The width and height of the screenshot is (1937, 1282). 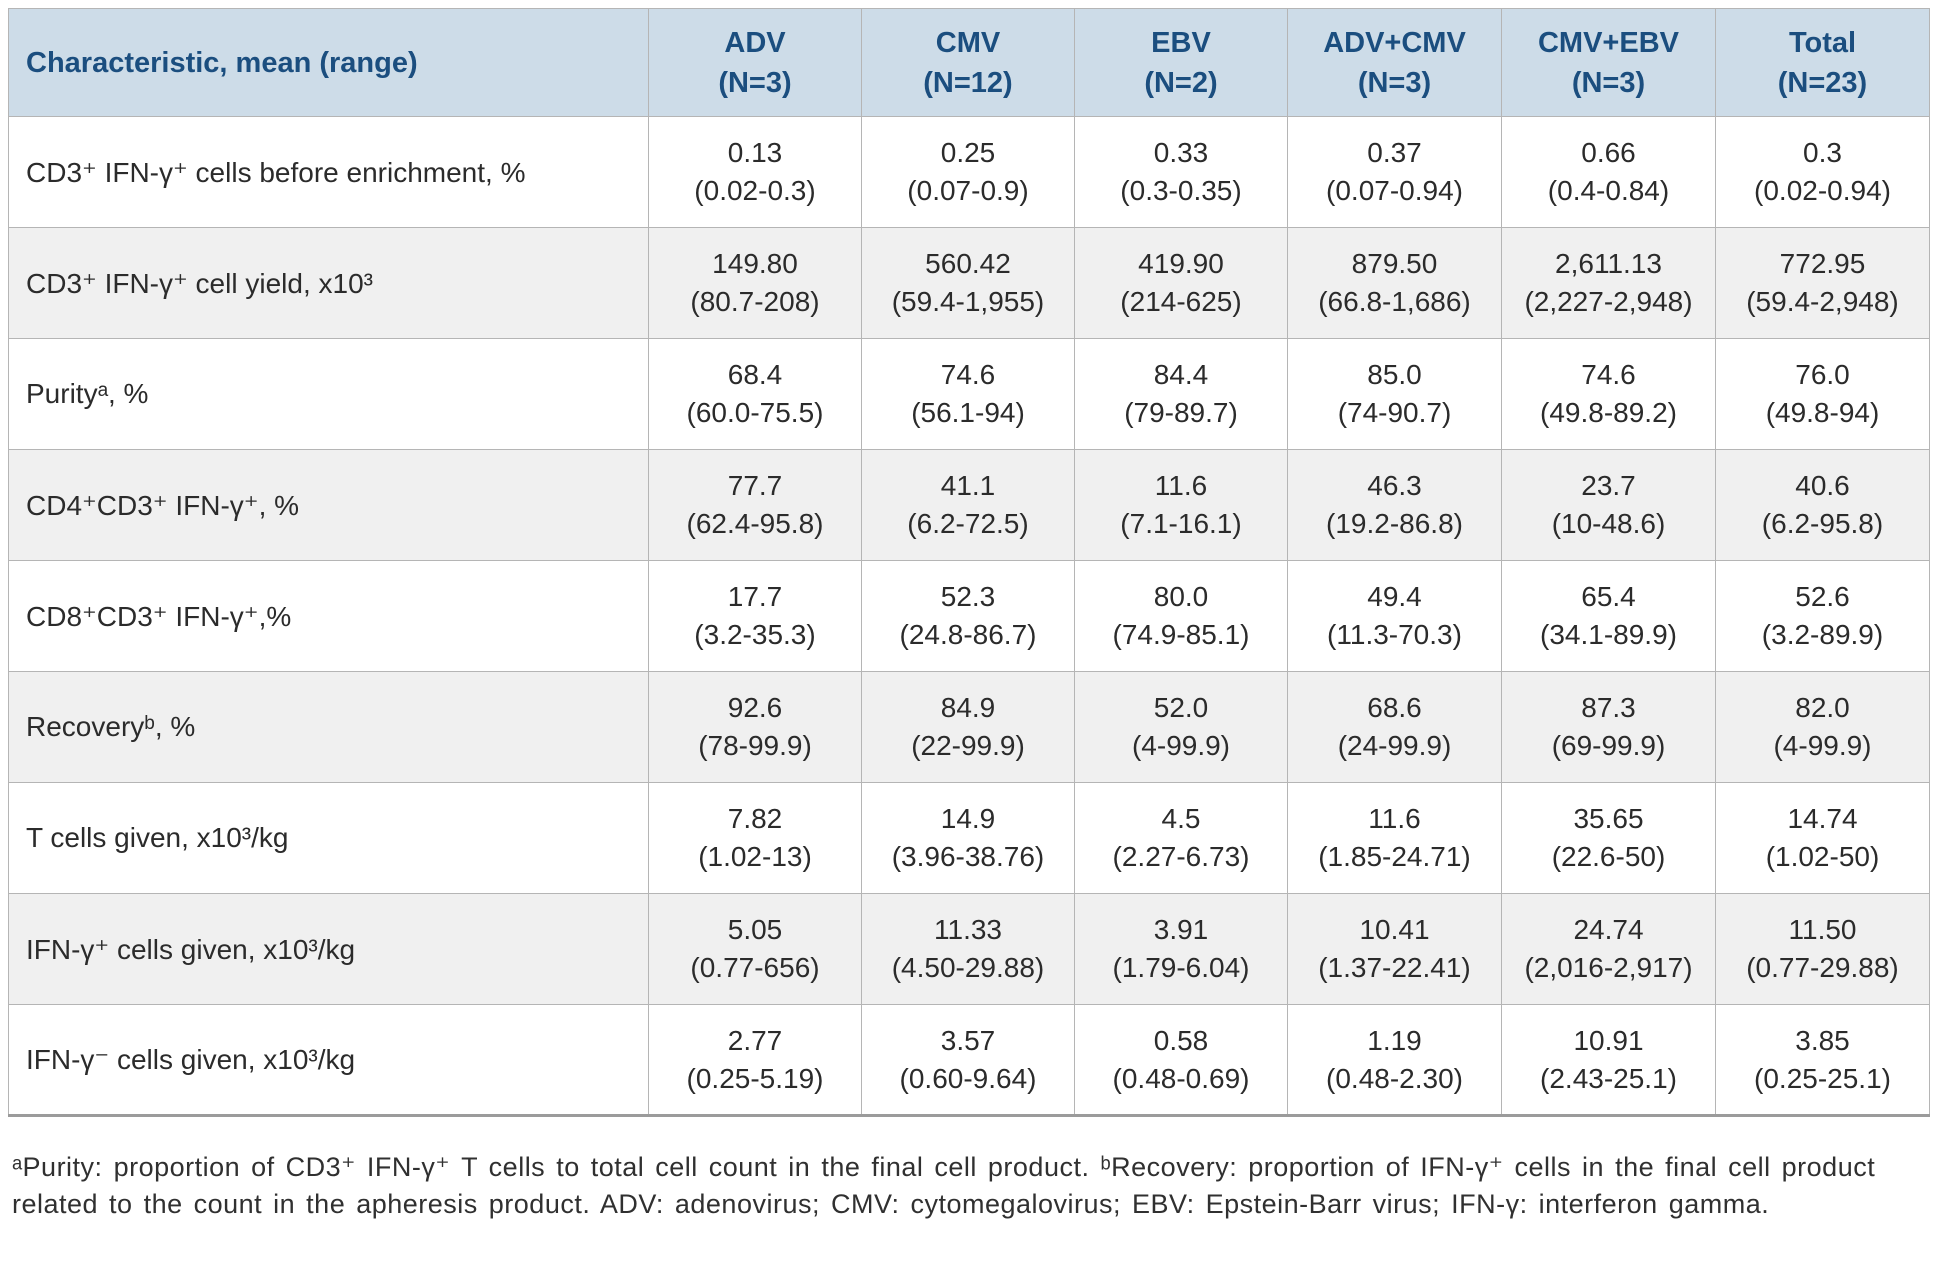 I want to click on value-cell: 84.4 (79-89.7), so click(x=1181, y=394).